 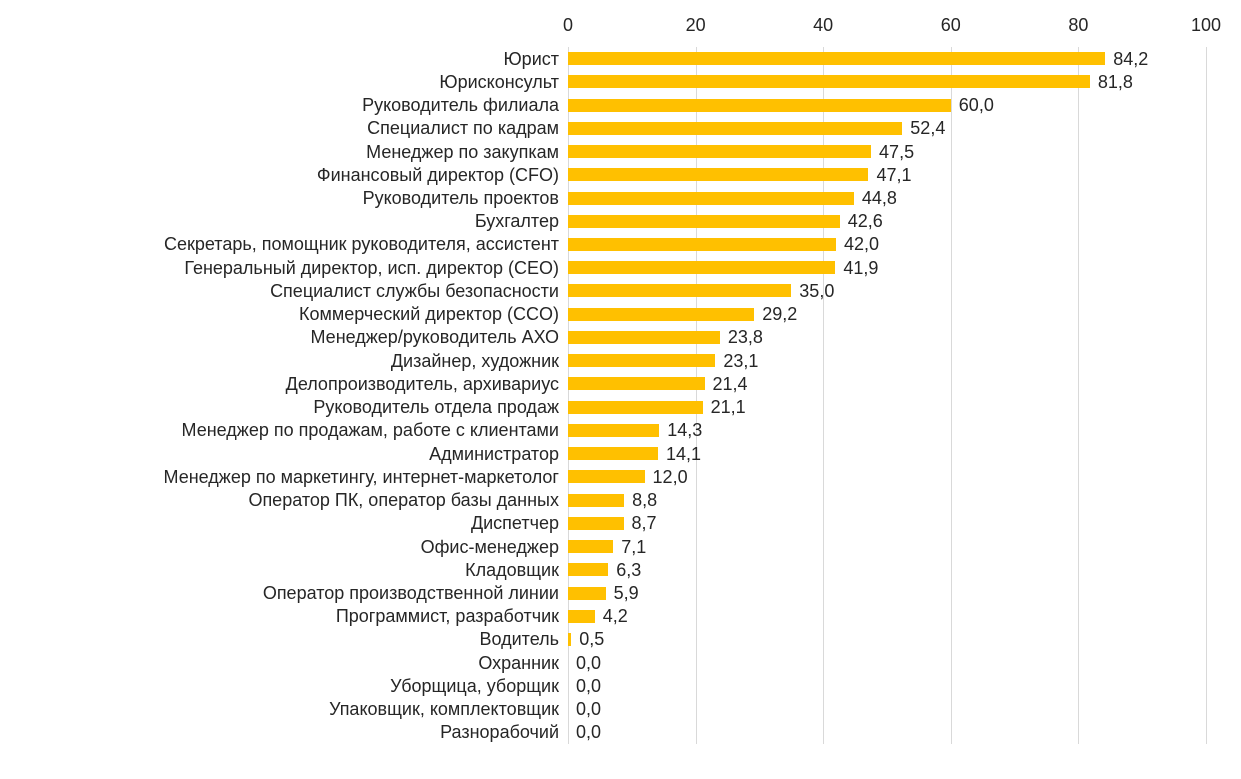 I want to click on value-label: 4,2, so click(x=615, y=616).